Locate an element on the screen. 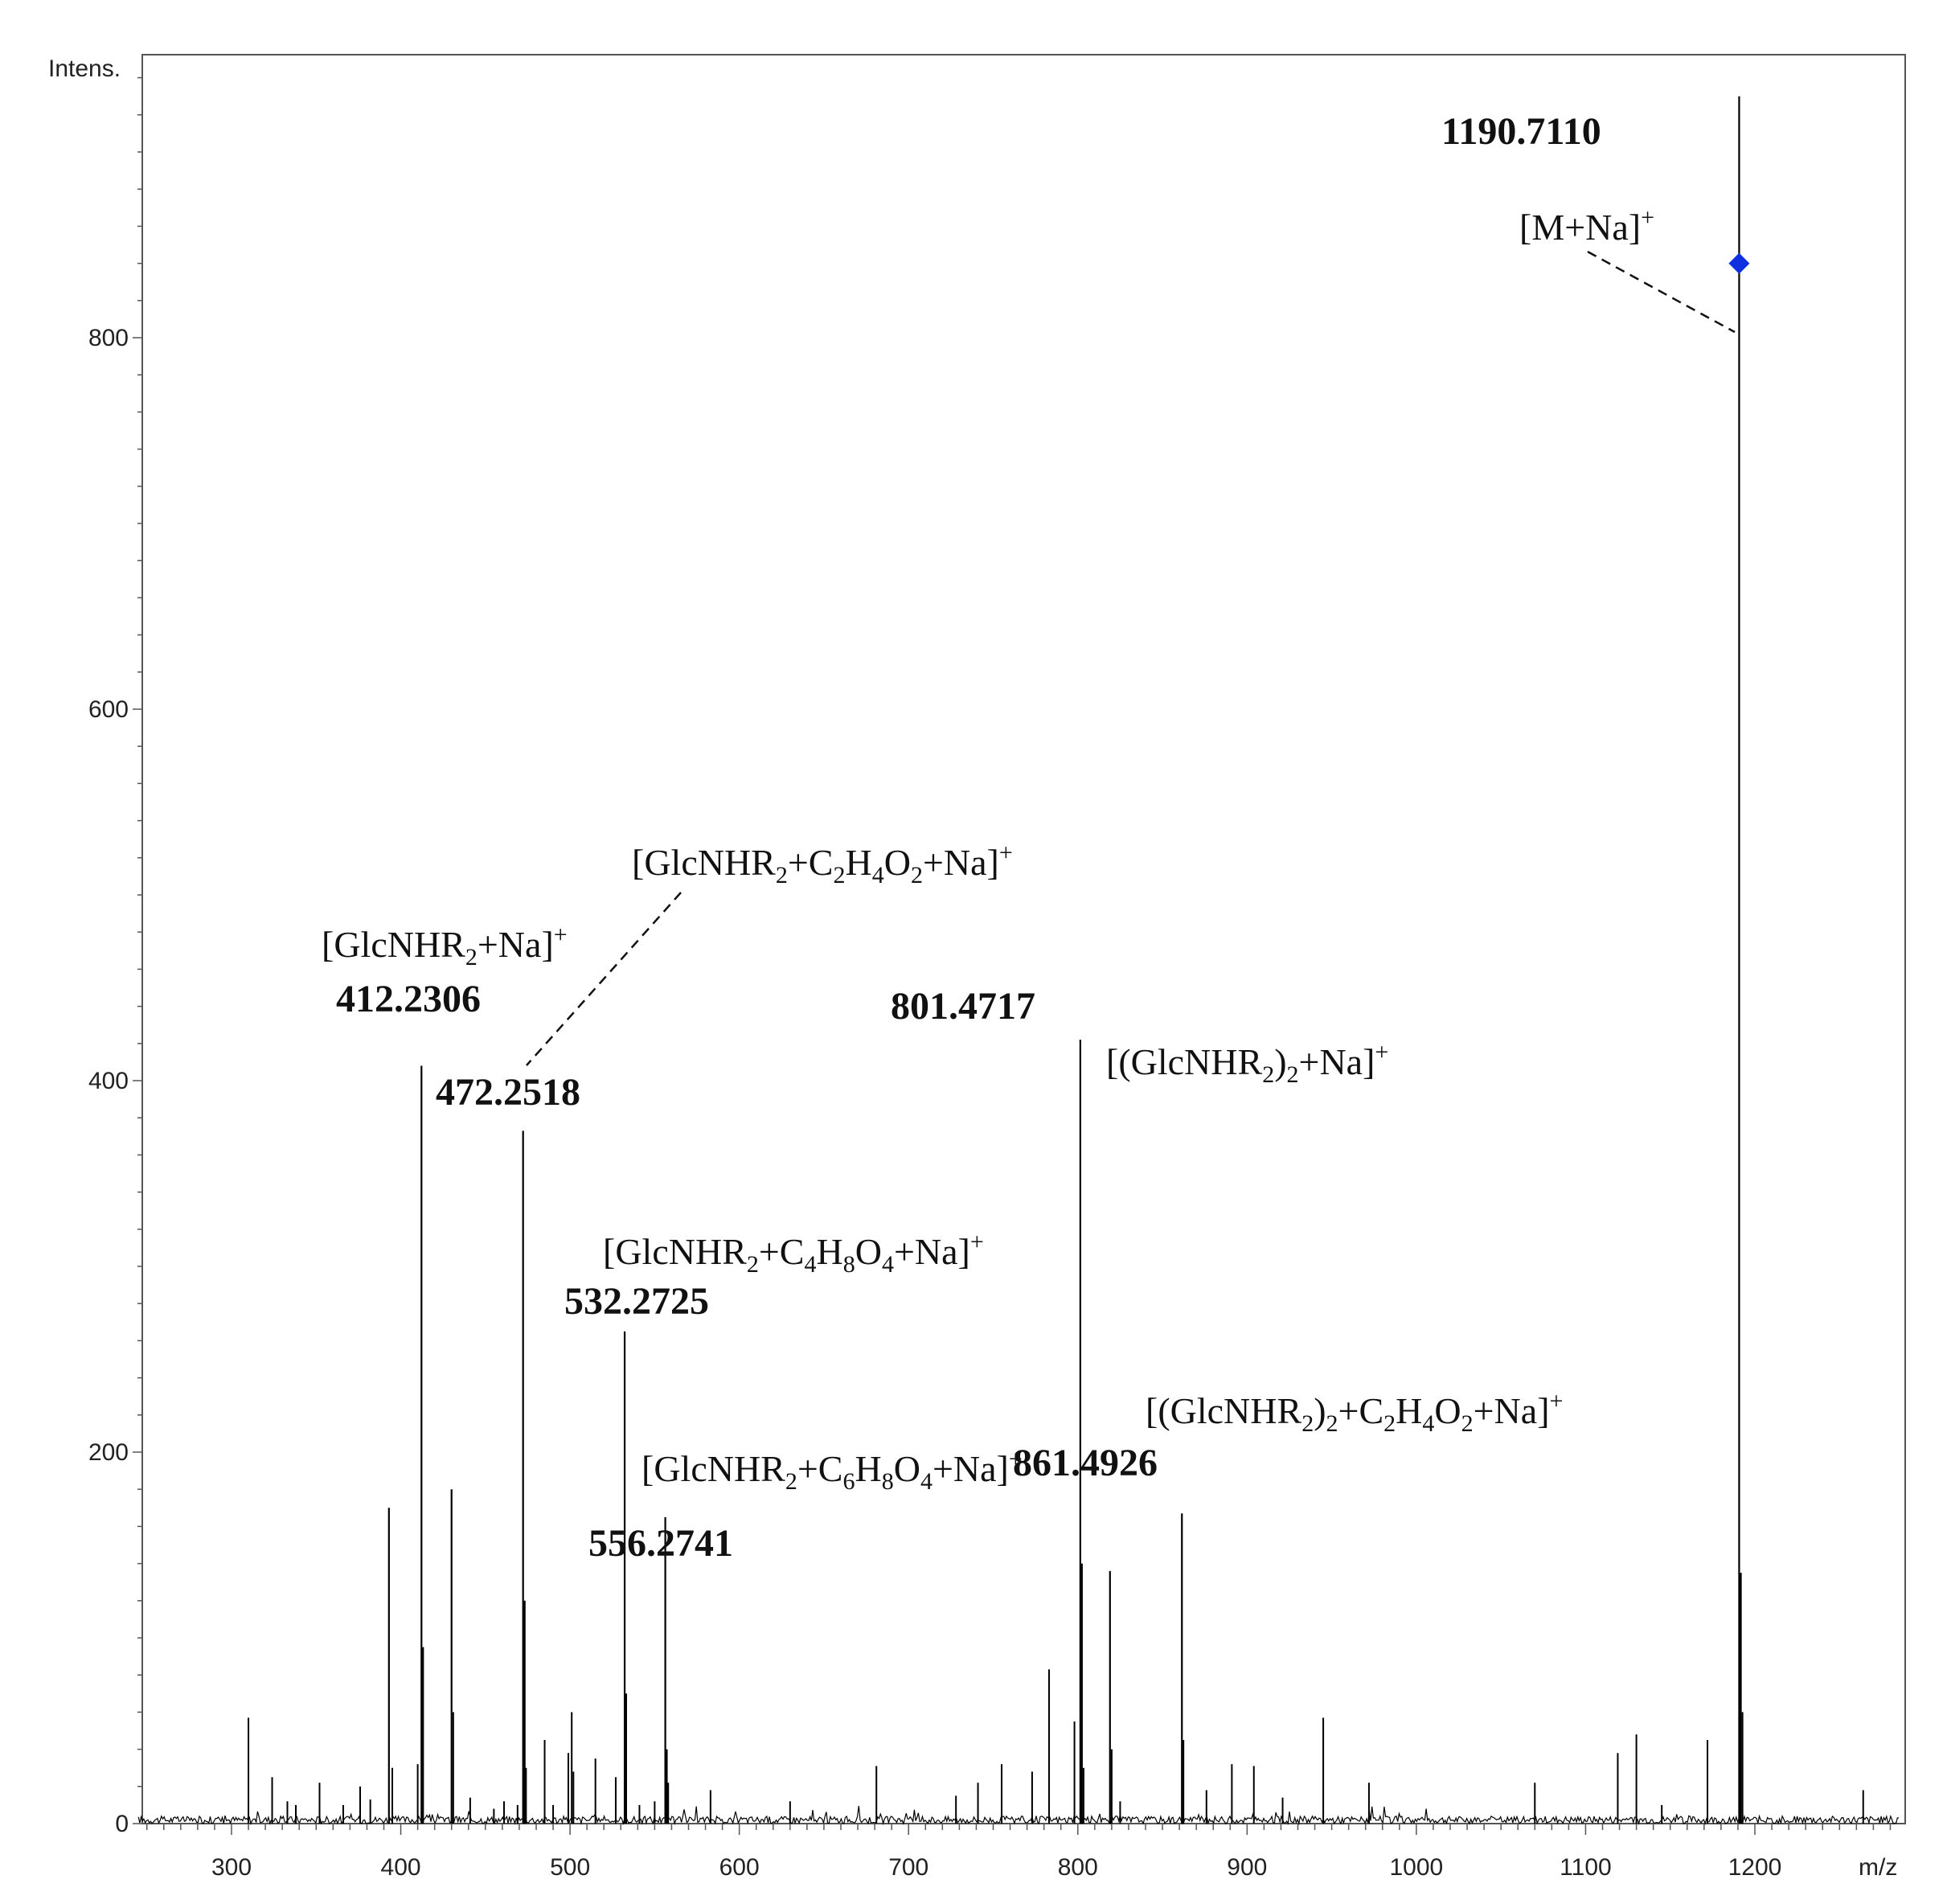  x-axis: 300 400 500 600 700 800 900 1000 1100 1200 is located at coordinates (1019, 1852).